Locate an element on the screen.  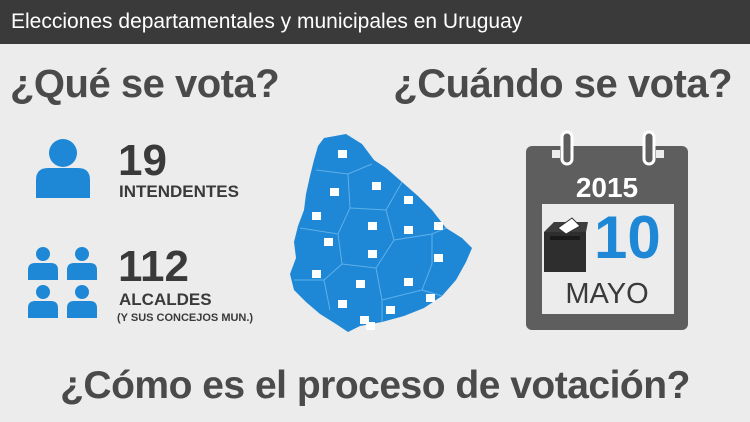
person-icon is located at coordinates (63, 168).